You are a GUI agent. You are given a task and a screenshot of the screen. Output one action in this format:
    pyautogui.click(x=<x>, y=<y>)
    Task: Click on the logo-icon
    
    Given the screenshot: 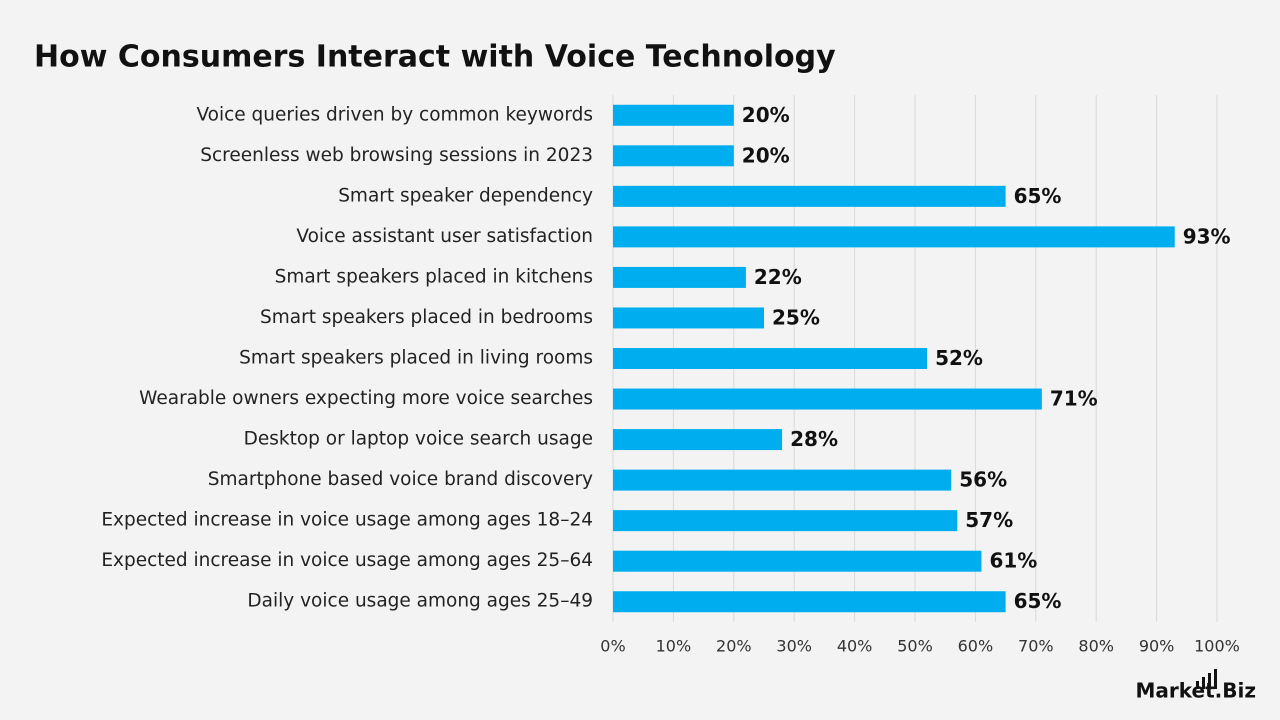 What is the action you would take?
    pyautogui.click(x=1206, y=679)
    